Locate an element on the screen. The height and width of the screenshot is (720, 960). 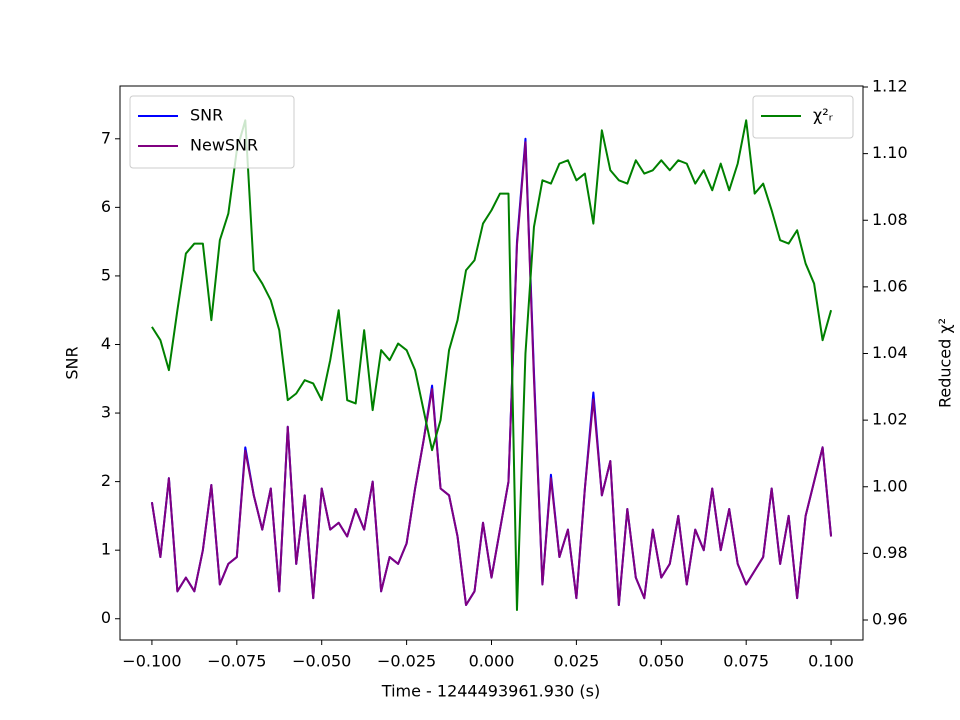
x-axis-label: Time - 1244493961.930 (s) is located at coordinates (490, 691).